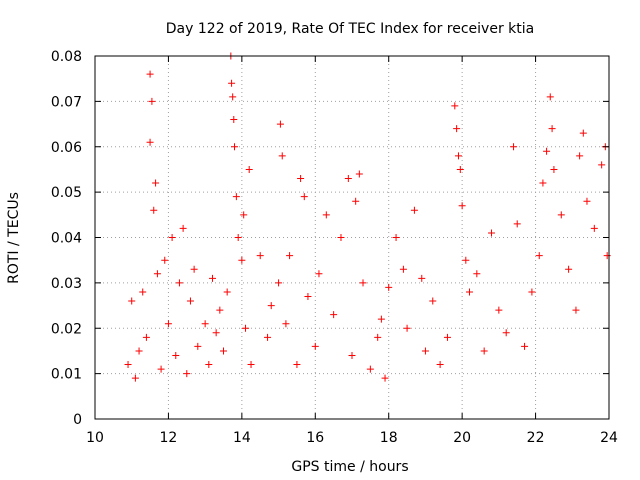  I want to click on x-tick-label: 20, so click(462, 438).